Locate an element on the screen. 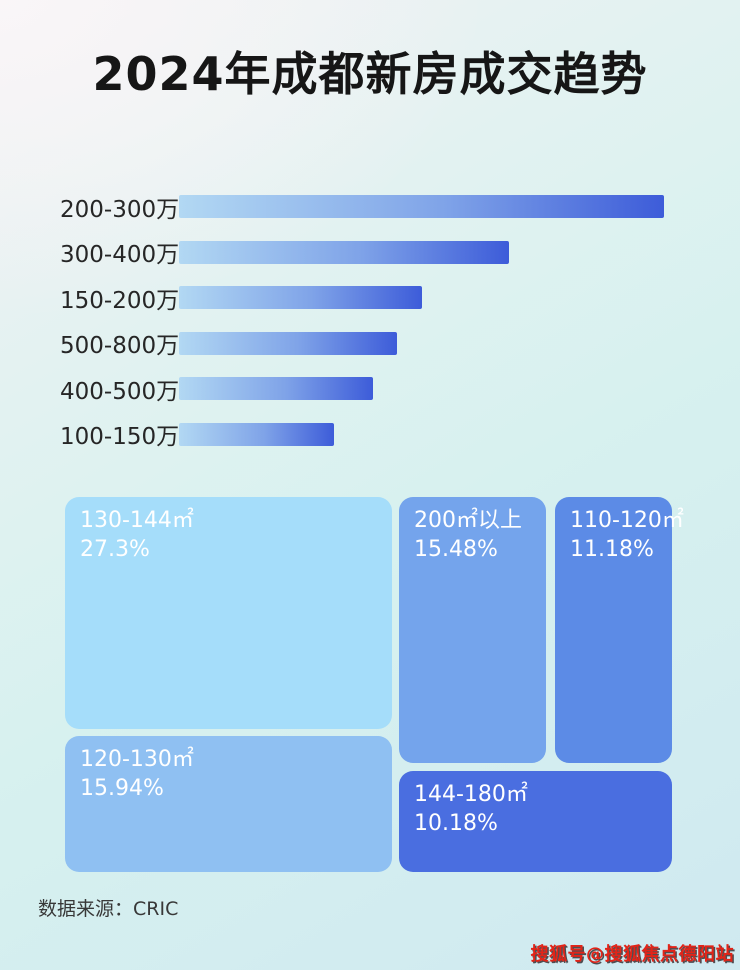 The image size is (740, 970). treemap-block: 144-180㎡ 10.18% is located at coordinates (535, 821).